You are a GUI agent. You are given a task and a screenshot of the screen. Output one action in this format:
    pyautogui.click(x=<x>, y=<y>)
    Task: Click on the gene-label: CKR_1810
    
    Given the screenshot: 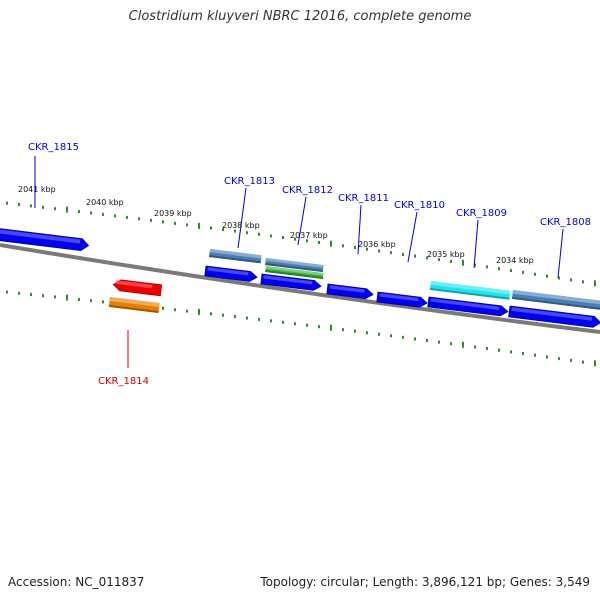 What is the action you would take?
    pyautogui.click(x=419, y=205)
    